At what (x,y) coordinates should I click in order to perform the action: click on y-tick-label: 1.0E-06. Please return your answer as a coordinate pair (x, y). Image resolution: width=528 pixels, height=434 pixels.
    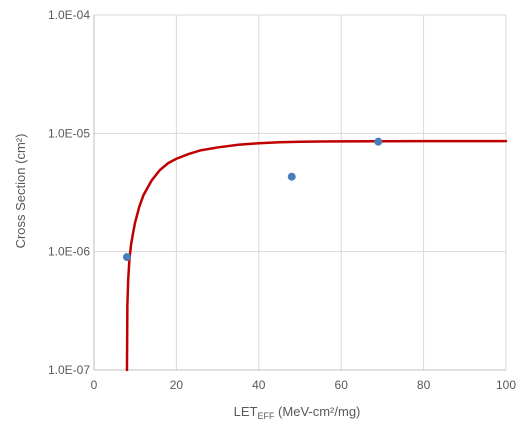
    Looking at the image, I should click on (69, 252).